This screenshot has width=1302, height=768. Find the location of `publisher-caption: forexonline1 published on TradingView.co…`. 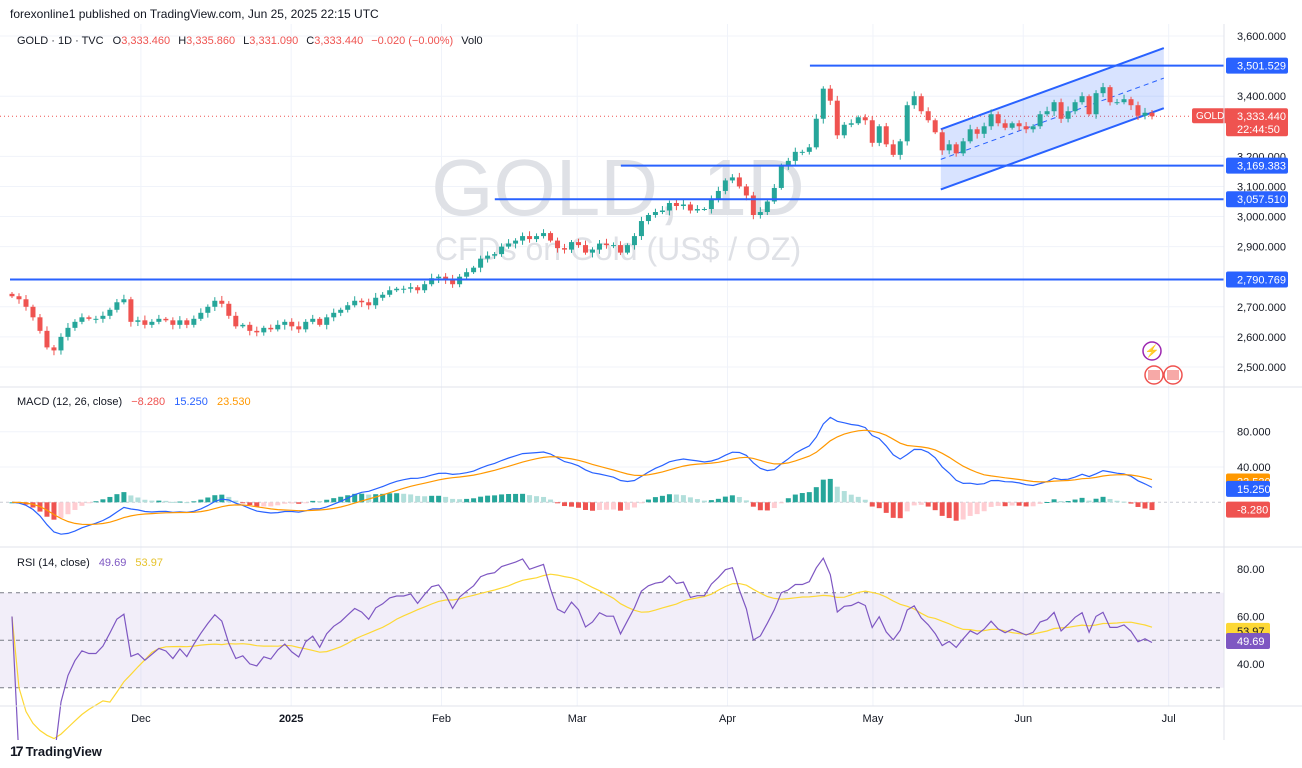

publisher-caption: forexonline1 published on TradingView.co… is located at coordinates (194, 14).